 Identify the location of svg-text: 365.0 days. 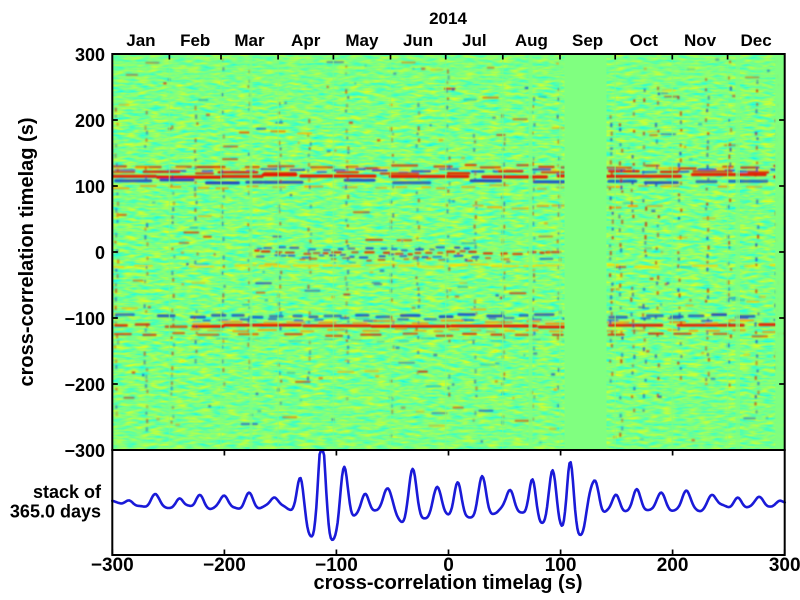
(55, 512).